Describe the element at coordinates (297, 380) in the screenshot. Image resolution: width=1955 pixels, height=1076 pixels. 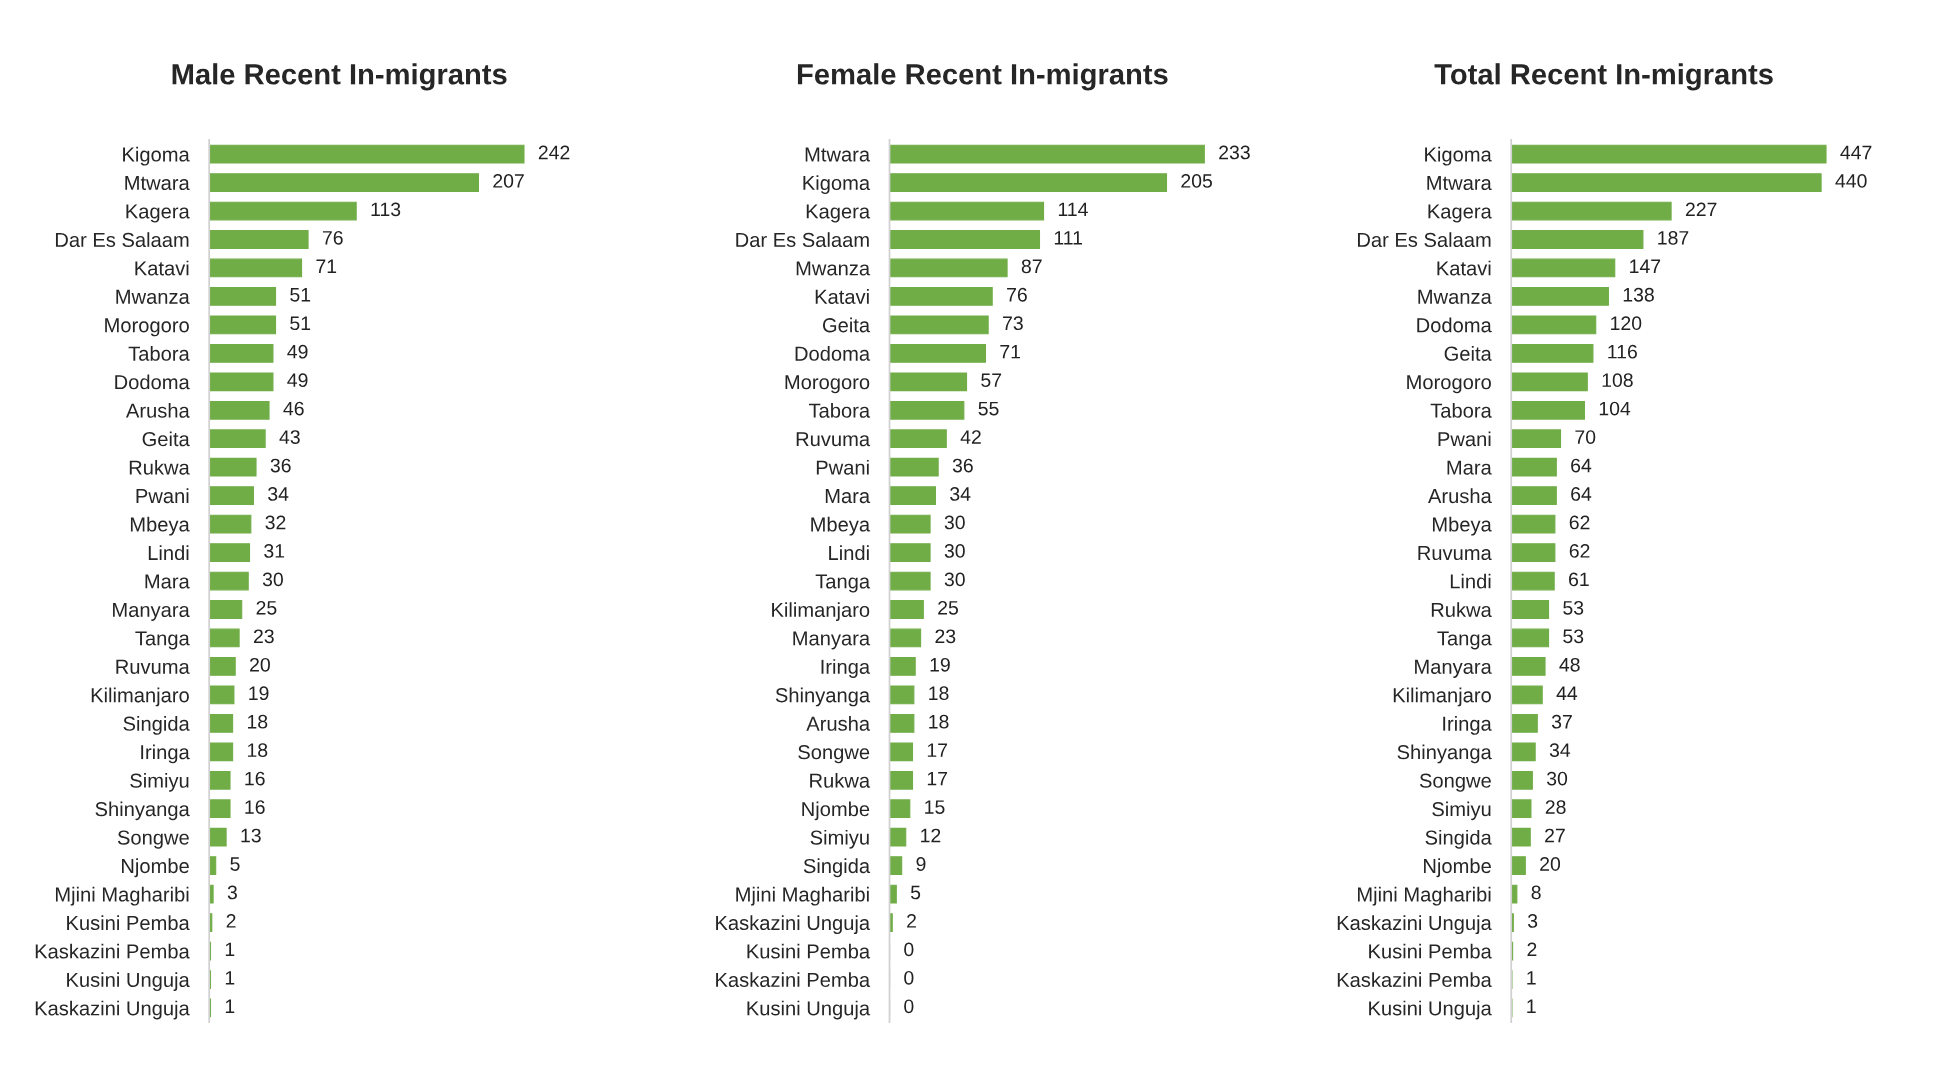
I see `data-label: 49` at that location.